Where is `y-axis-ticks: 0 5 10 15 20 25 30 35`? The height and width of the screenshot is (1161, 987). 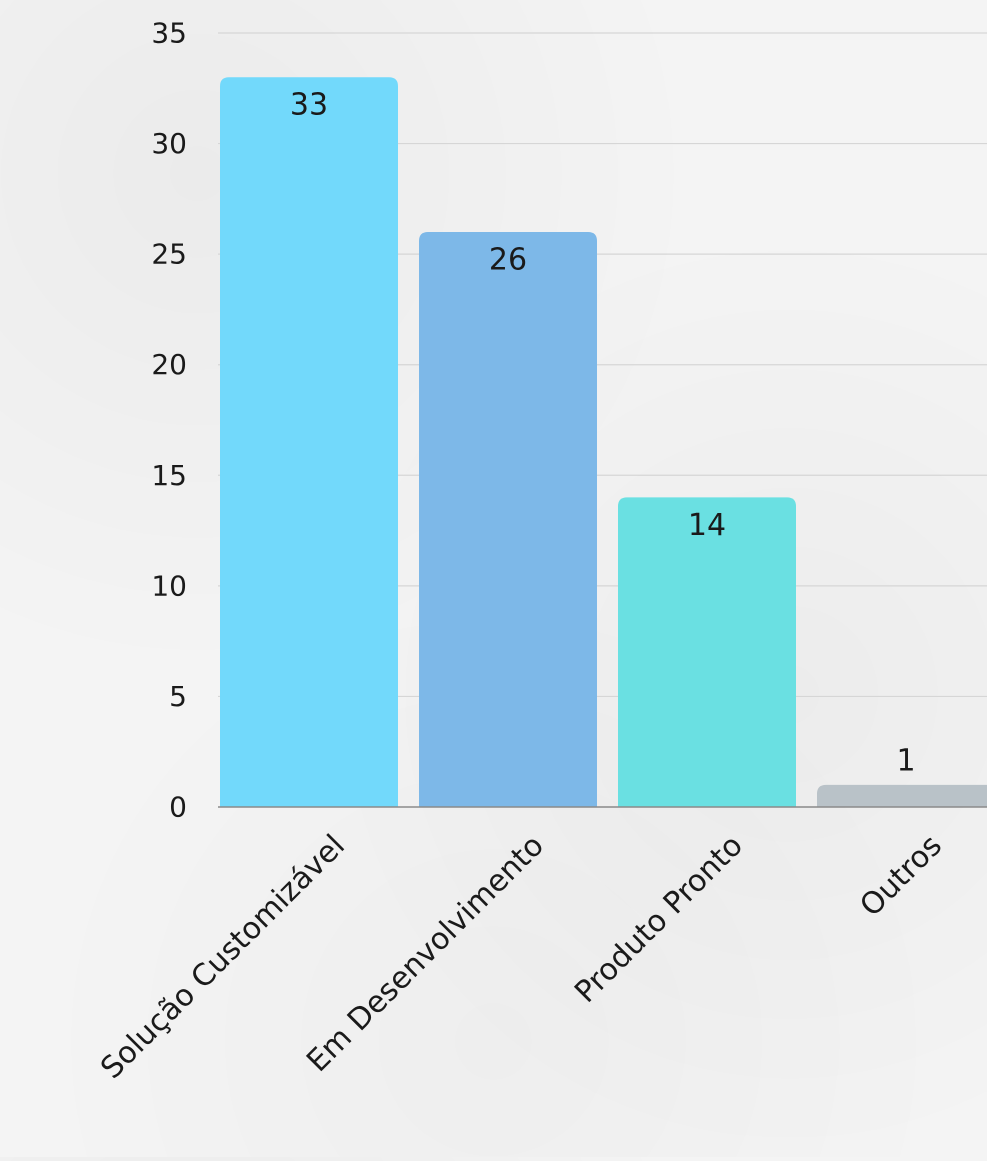
y-axis-ticks: 0 5 10 15 20 25 30 35 is located at coordinates (169, 420).